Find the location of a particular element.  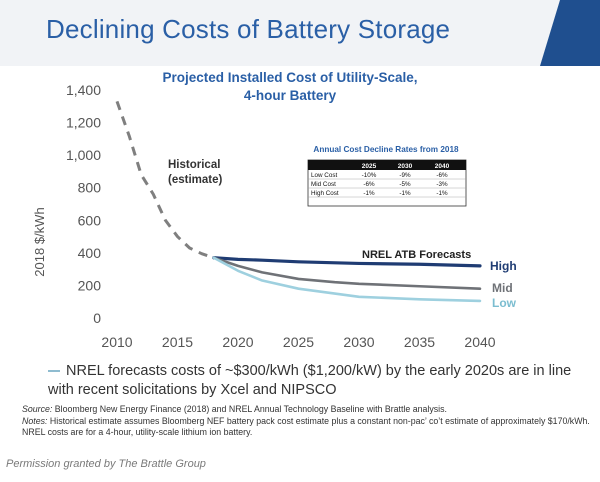

inset-row-high-label: High Cost is located at coordinates (325, 193).